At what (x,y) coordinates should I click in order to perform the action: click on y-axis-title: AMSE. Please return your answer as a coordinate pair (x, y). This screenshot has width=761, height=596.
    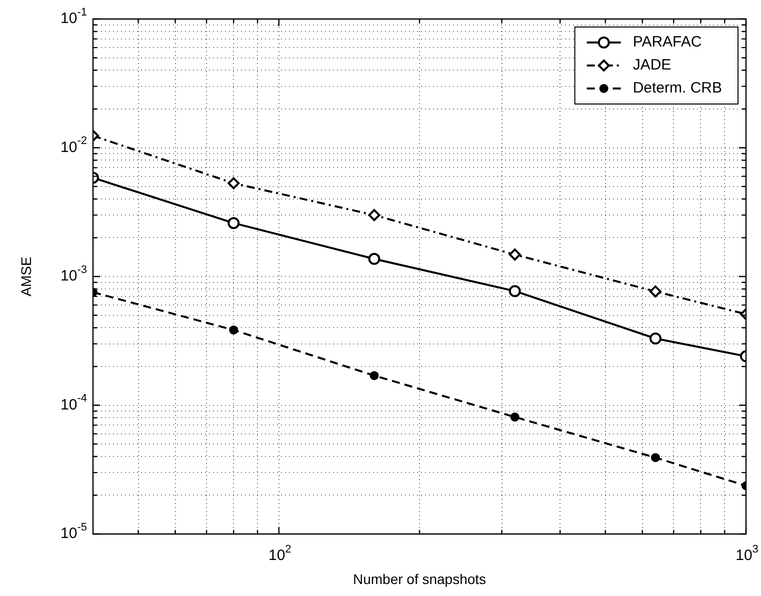
    Looking at the image, I should click on (26, 276).